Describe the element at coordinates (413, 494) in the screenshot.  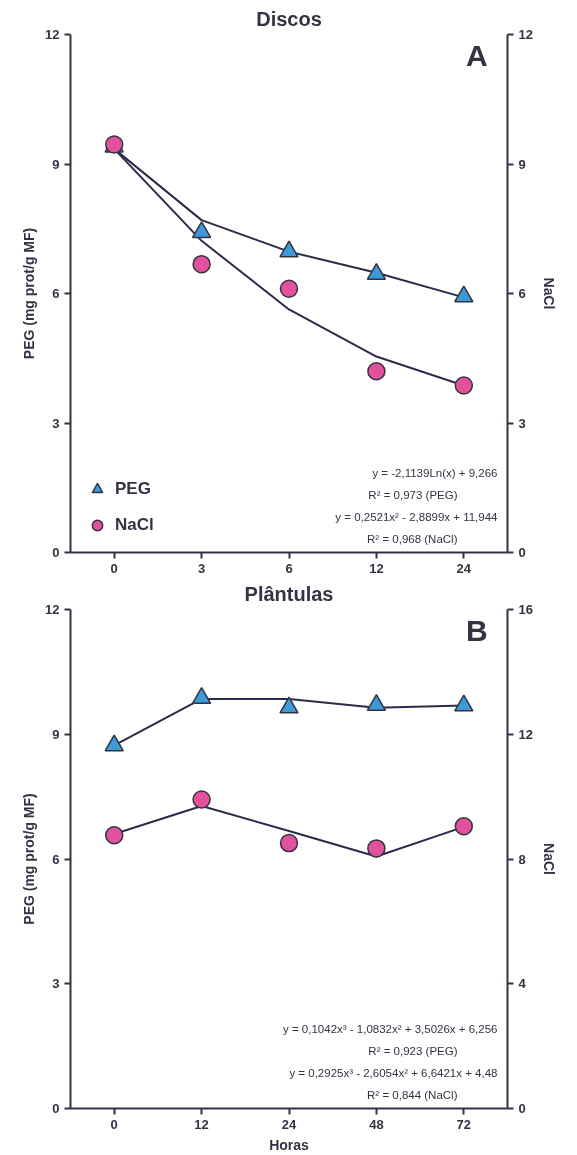
I see `annotation: R² = 0,973 (PEG)` at that location.